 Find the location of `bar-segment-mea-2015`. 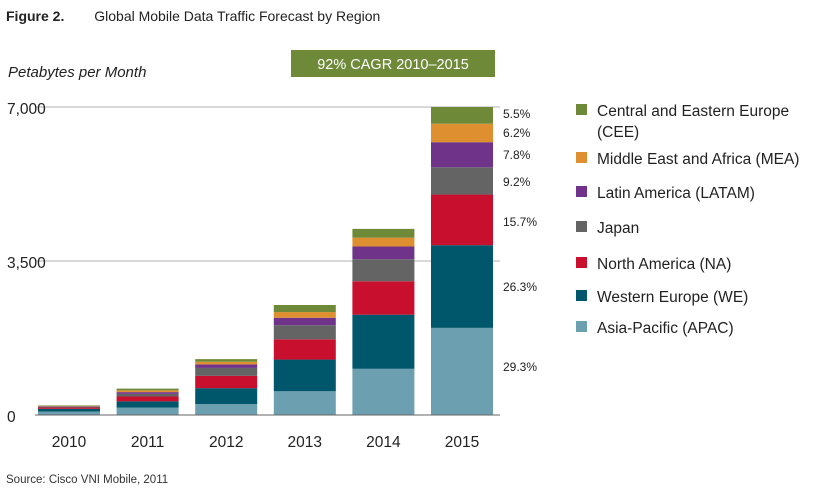

bar-segment-mea-2015 is located at coordinates (462, 133).